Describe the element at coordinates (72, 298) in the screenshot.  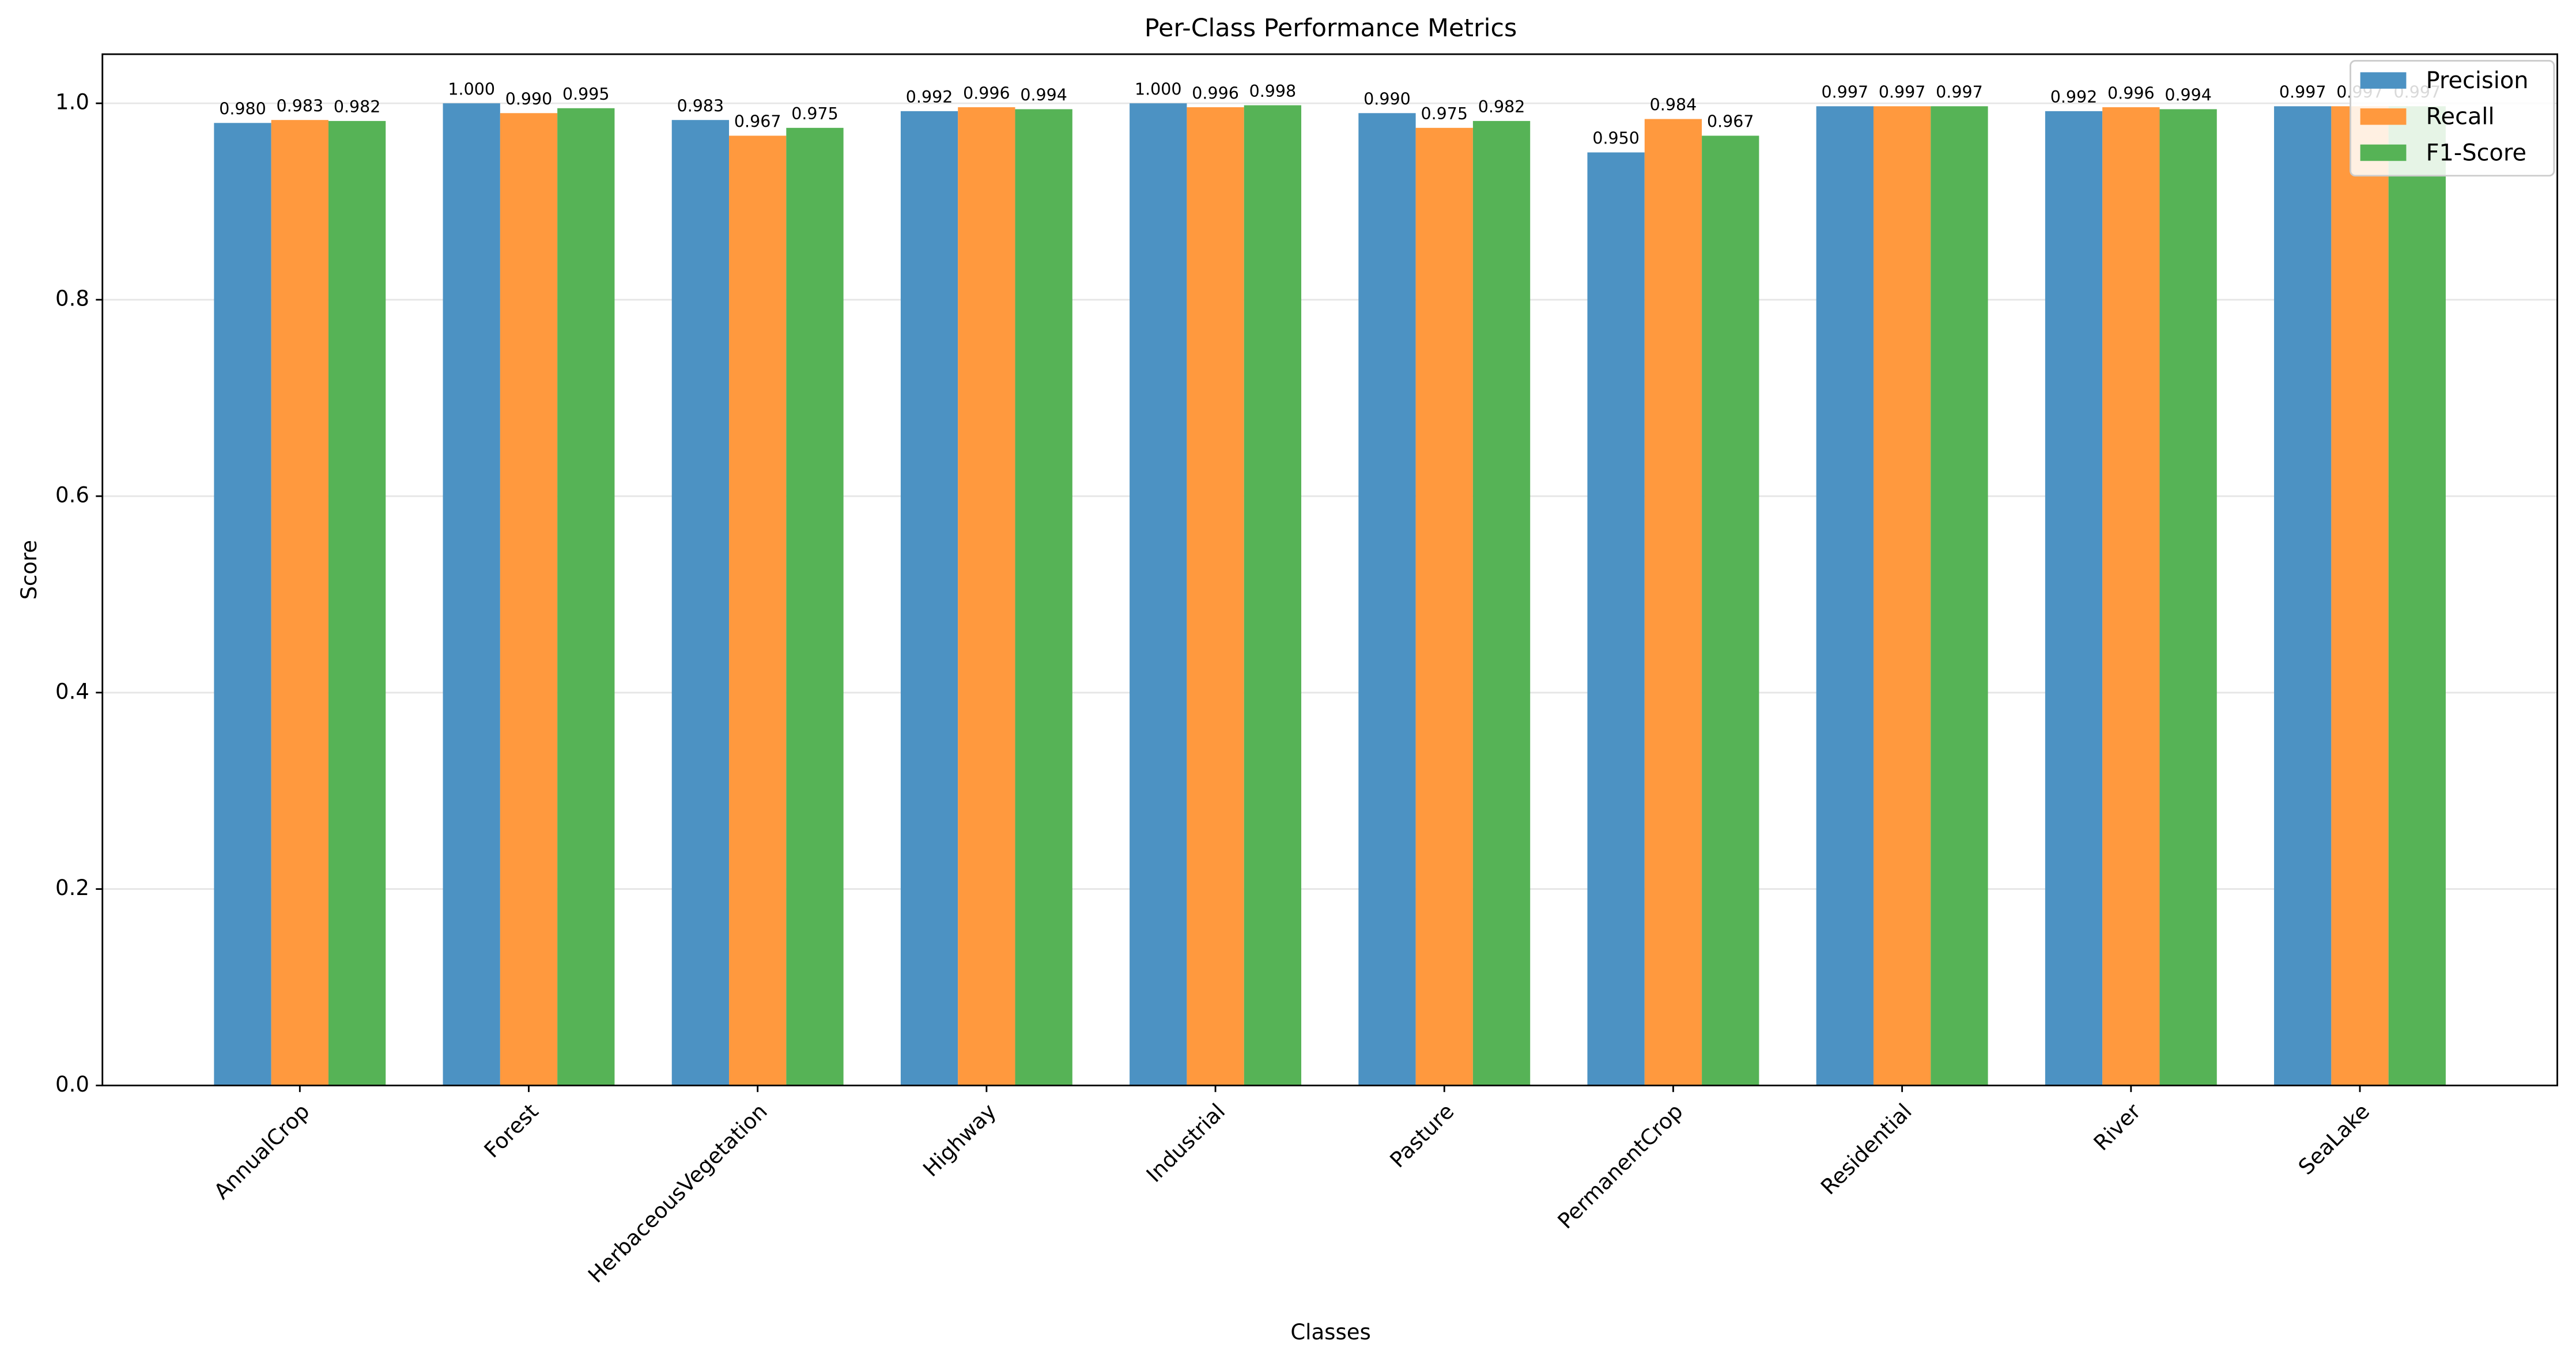
I see `y-tick-label: 0.8` at that location.